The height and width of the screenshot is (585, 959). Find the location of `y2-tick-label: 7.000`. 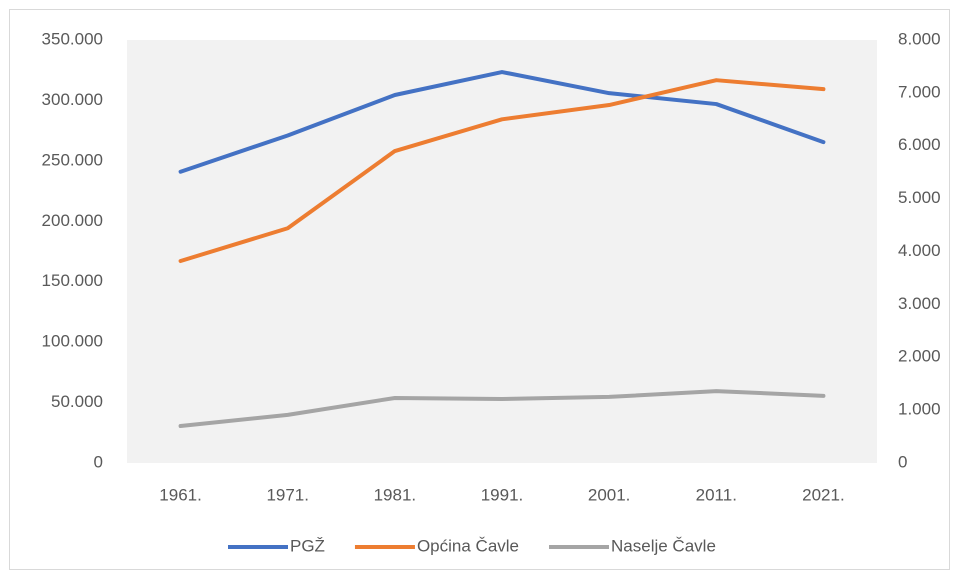

y2-tick-label: 7.000 is located at coordinates (919, 91).